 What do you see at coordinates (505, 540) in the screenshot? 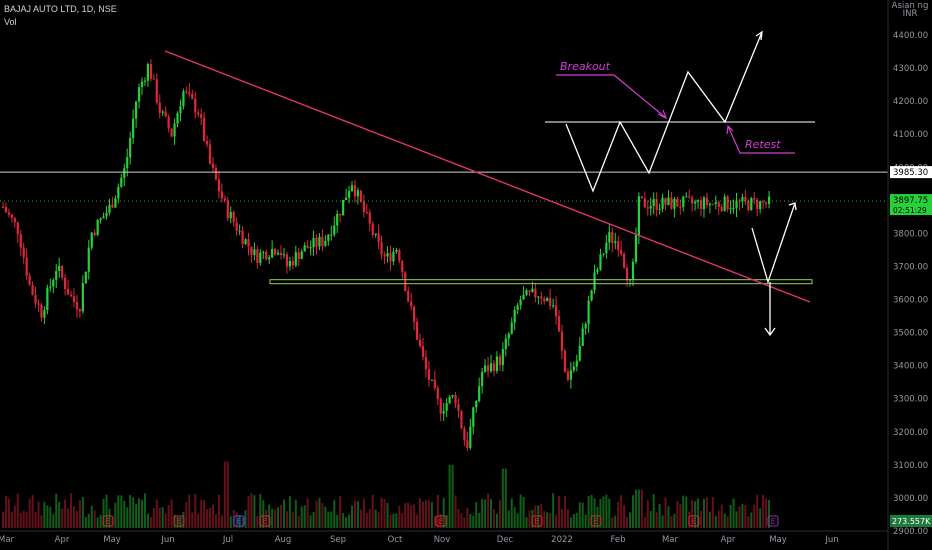
I see `x-tick-label: Dec` at bounding box center [505, 540].